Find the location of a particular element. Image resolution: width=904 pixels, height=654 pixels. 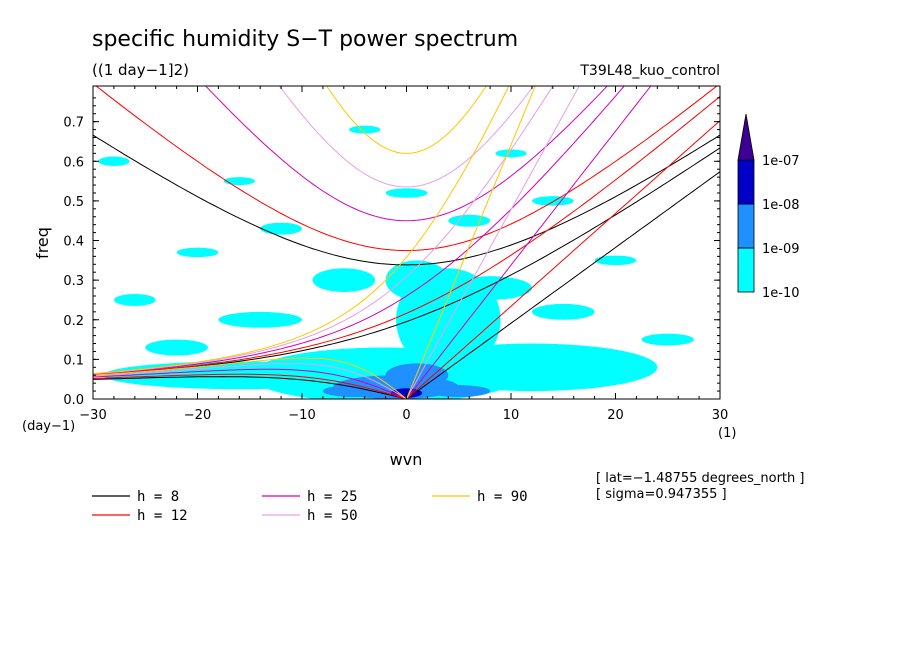

x-tick-label: 0 is located at coordinates (406, 415).